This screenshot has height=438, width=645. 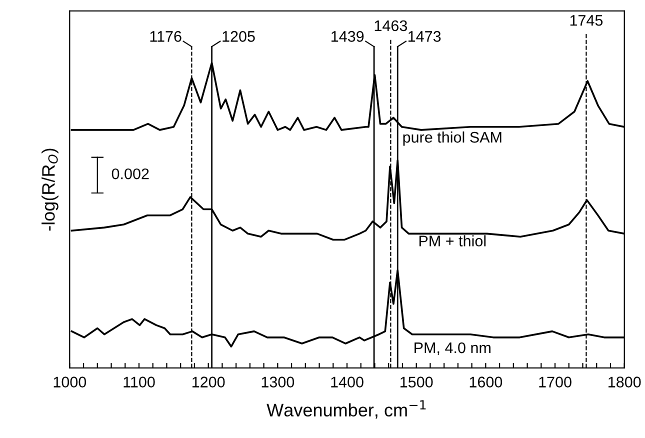 What do you see at coordinates (486, 382) in the screenshot?
I see `x-tick-label: 1600` at bounding box center [486, 382].